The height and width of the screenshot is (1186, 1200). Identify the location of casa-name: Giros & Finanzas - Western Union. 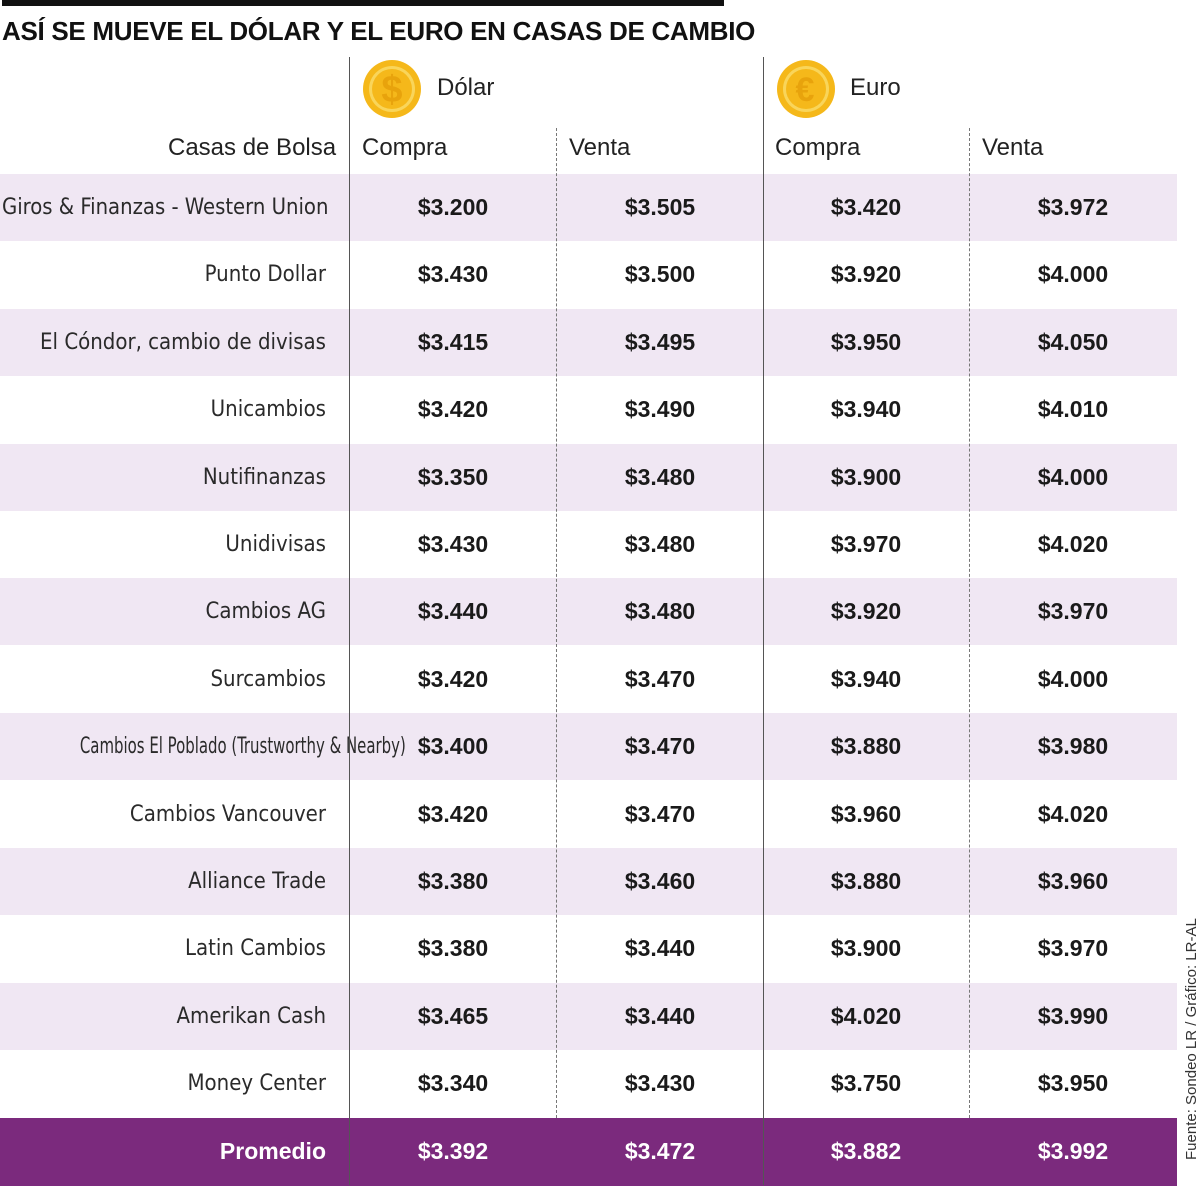
(165, 207).